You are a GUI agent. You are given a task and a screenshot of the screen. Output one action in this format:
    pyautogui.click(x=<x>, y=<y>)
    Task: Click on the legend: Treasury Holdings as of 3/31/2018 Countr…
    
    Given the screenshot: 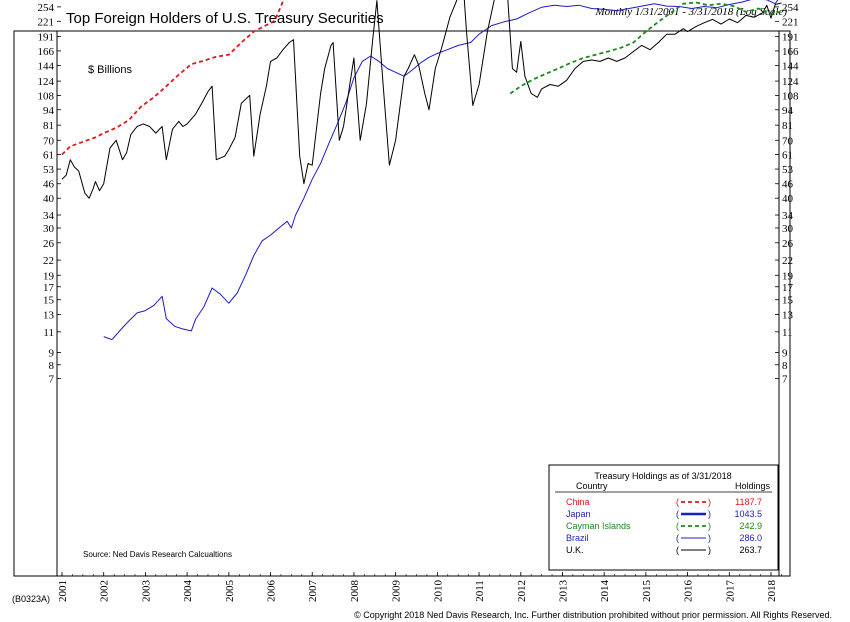 What is the action you would take?
    pyautogui.click(x=663, y=517)
    